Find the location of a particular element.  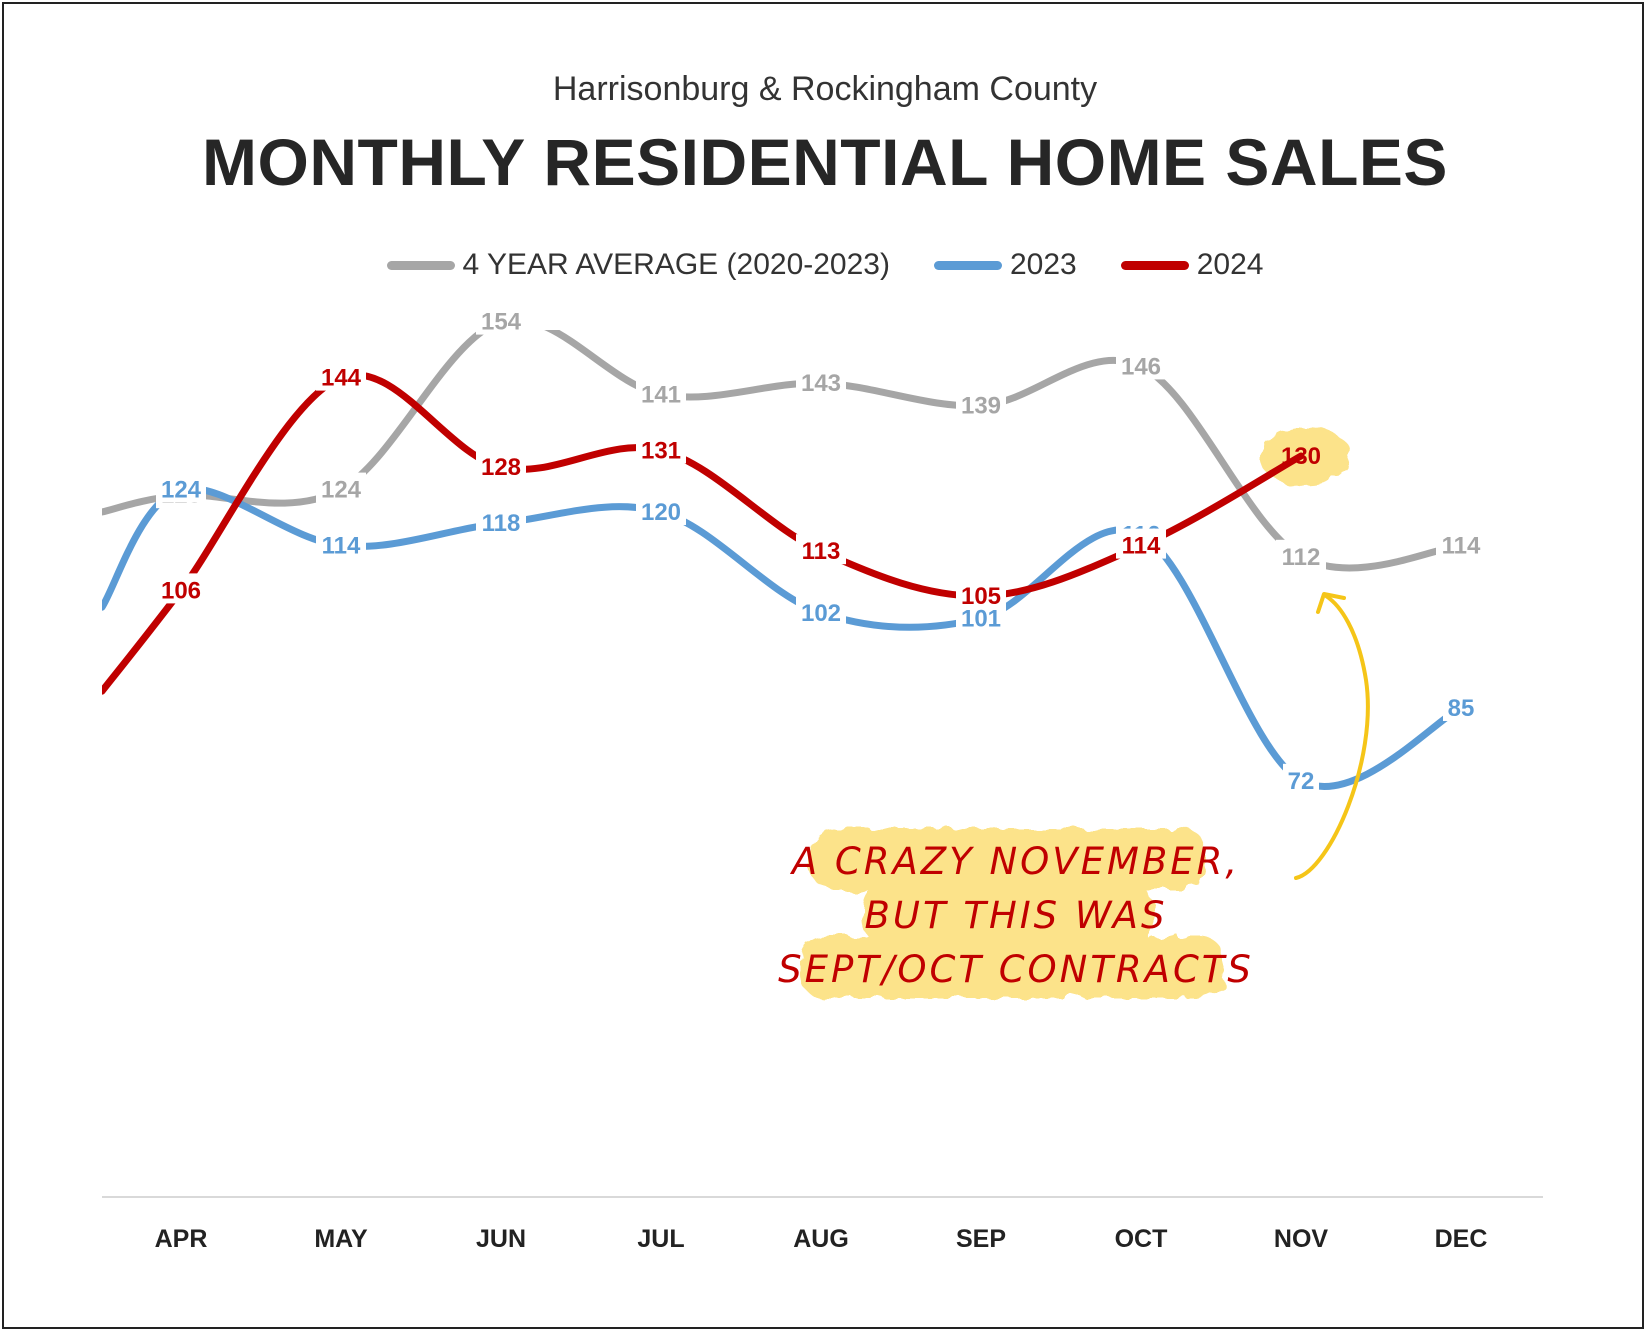

x-tick-label: SEP is located at coordinates (981, 1239).